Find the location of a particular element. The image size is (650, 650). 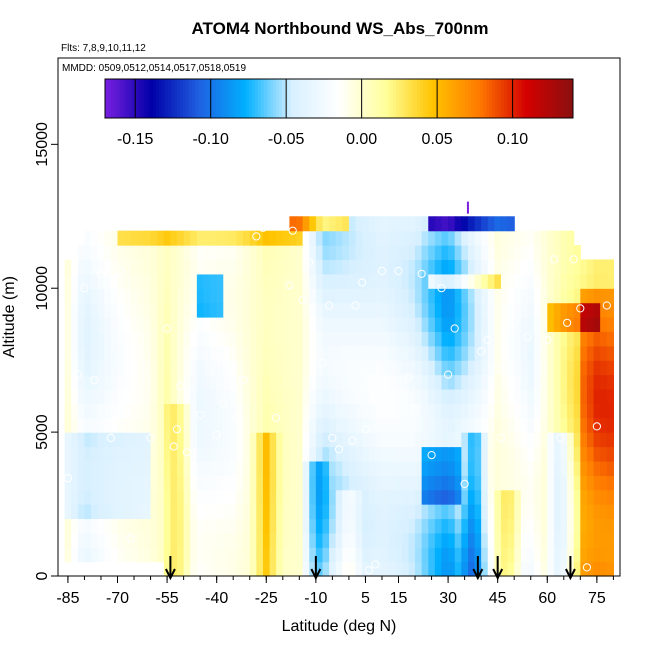

x-tick-label: -40 is located at coordinates (216, 598).